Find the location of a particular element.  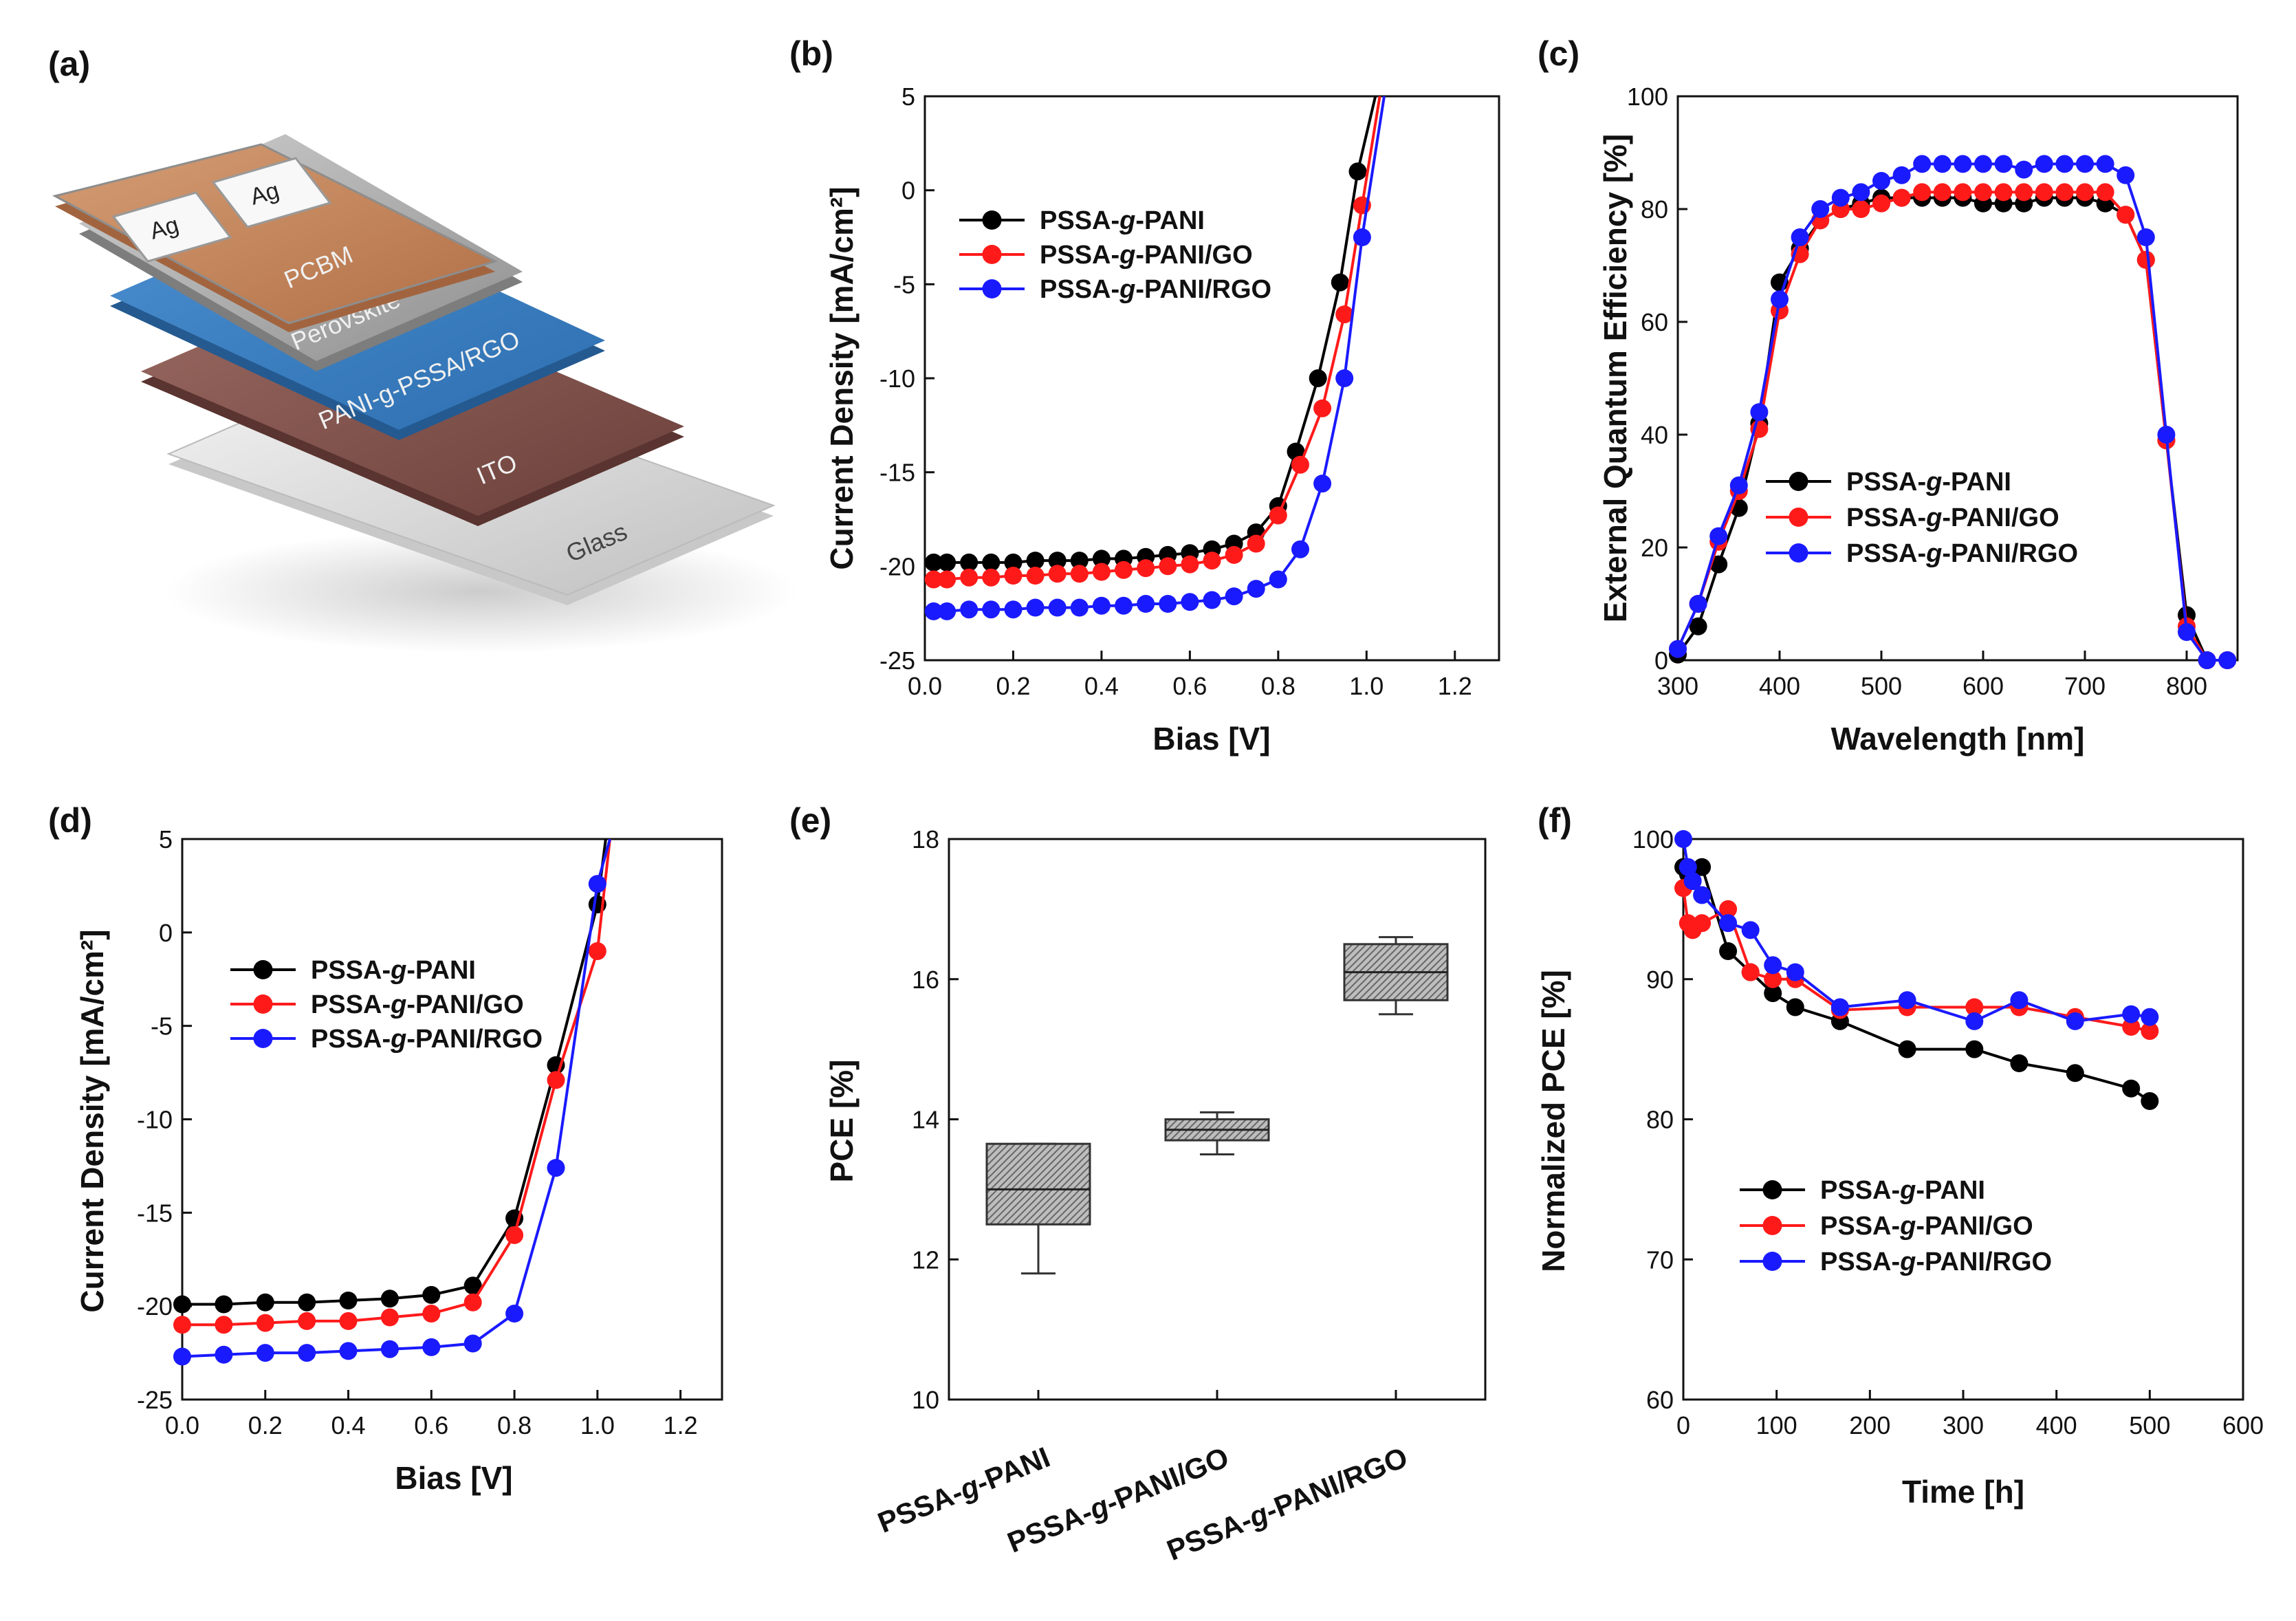

y-tick-label: 100 is located at coordinates (1648, 97).